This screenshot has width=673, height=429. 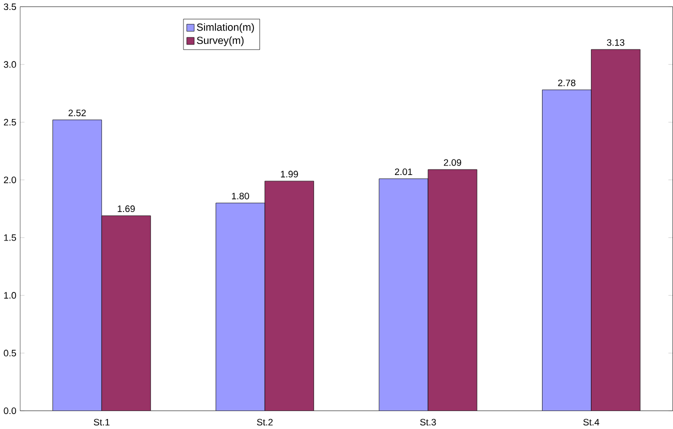 I want to click on data-label: 1.99, so click(x=289, y=174).